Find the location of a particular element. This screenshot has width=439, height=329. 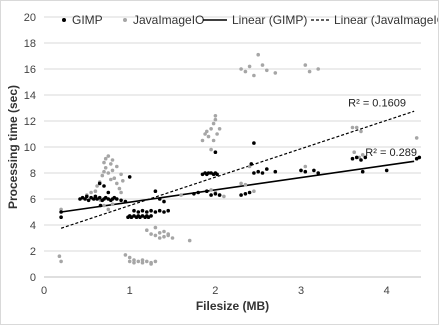

y-tick-label: 6 is located at coordinates (33, 200).